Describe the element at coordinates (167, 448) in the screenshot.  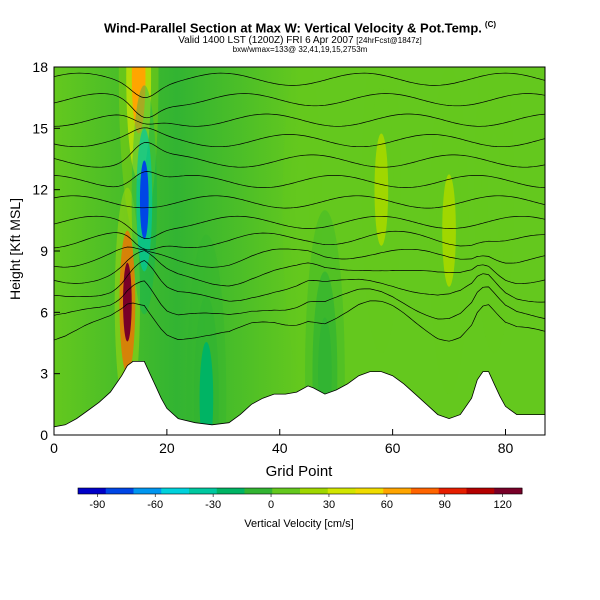
I see `x-tick-label: 20` at that location.